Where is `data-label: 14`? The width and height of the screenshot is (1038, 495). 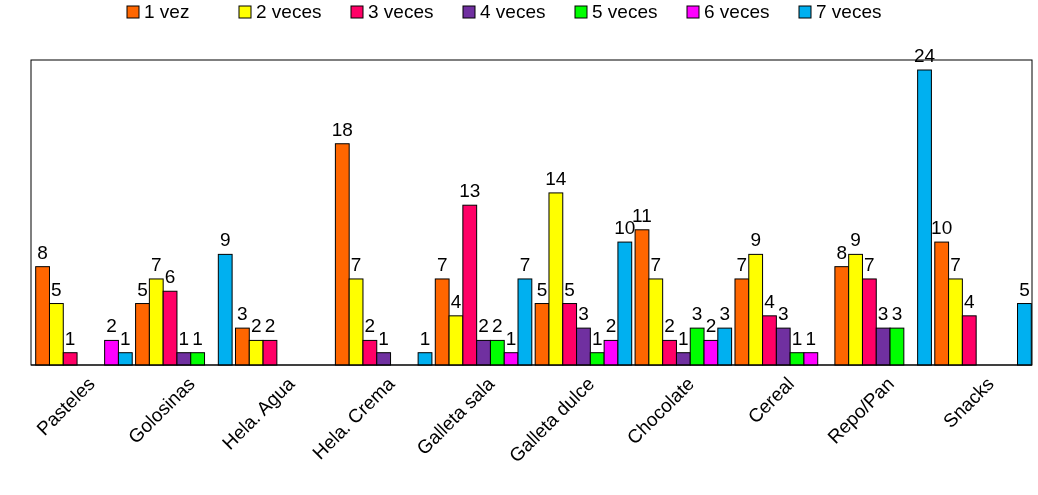 data-label: 14 is located at coordinates (556, 178).